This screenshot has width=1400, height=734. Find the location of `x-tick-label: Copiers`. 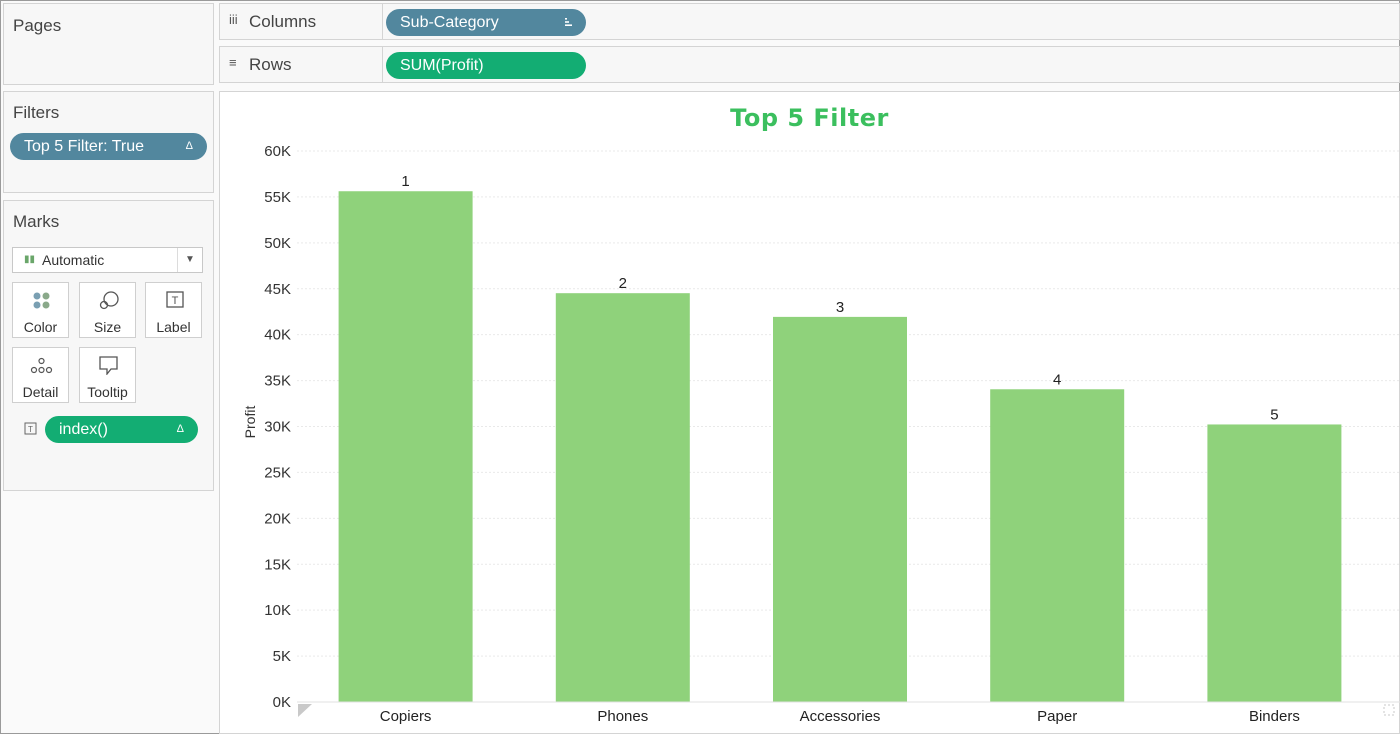

x-tick-label: Copiers is located at coordinates (406, 716).